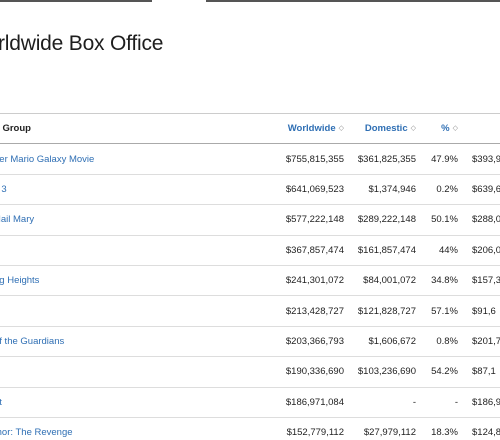  Describe the element at coordinates (138, 372) in the screenshot. I see `movie-link` at that location.